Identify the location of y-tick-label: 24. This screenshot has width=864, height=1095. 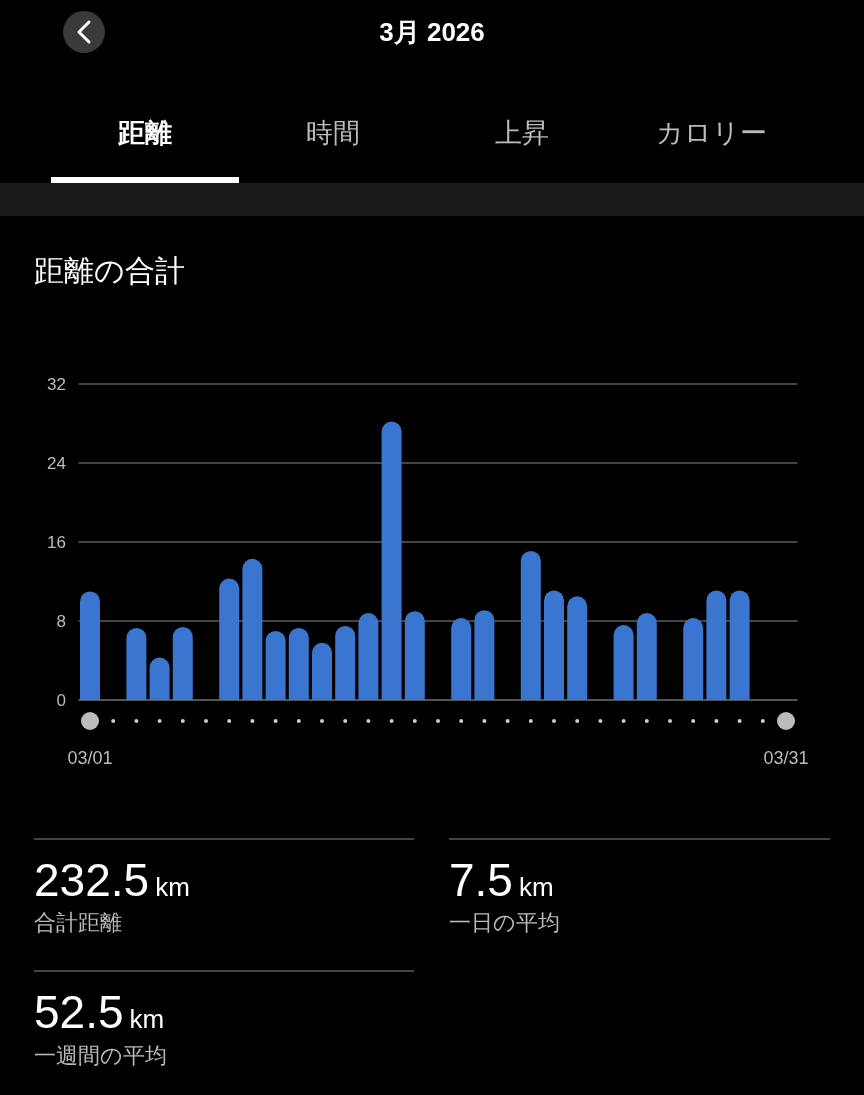
(56, 463).